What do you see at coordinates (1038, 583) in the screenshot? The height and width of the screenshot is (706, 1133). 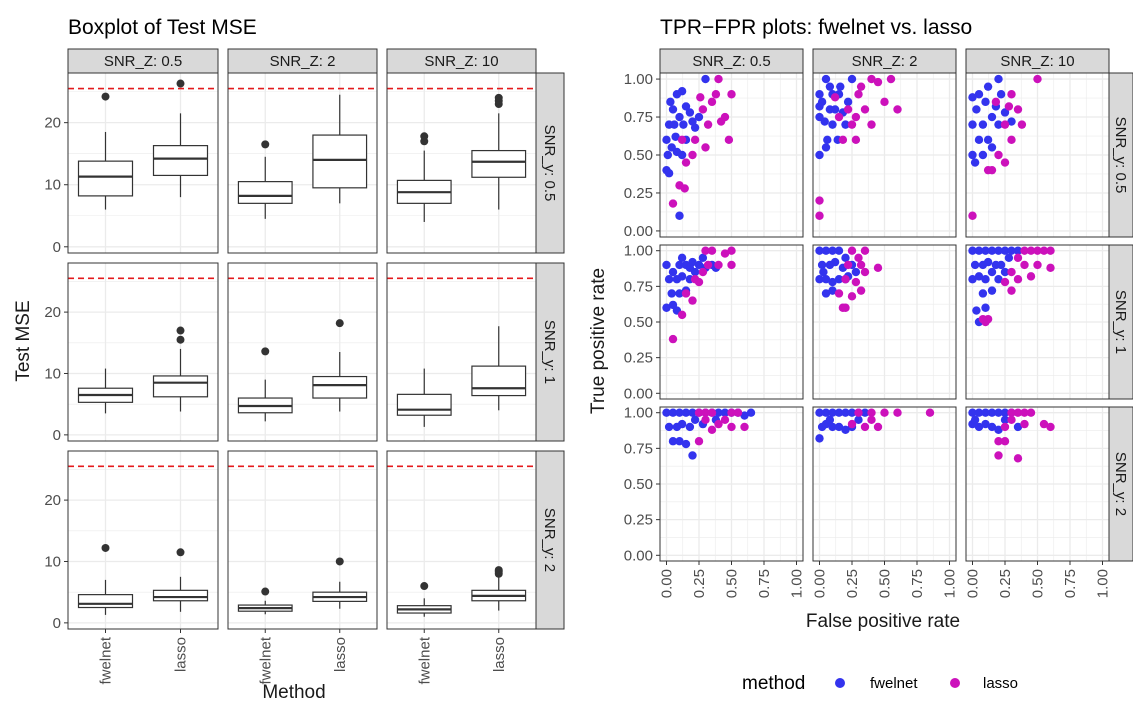 I see `x-tick-label: 0.50` at bounding box center [1038, 583].